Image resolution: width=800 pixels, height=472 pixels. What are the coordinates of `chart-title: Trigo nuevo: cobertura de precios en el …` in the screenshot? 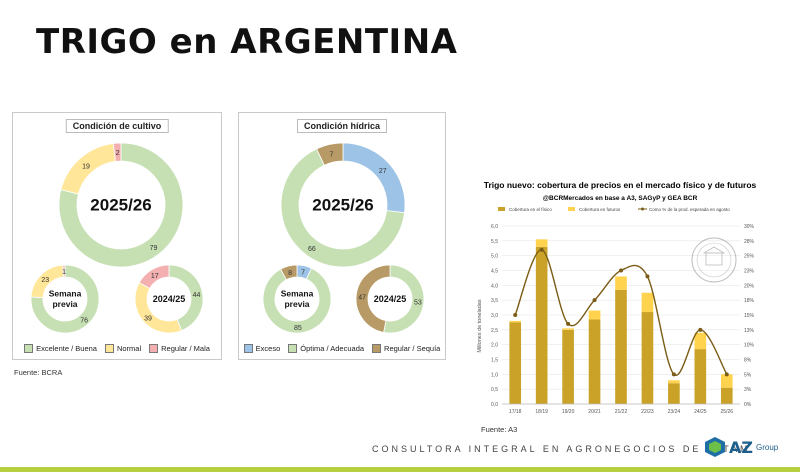 It's located at (620, 185).